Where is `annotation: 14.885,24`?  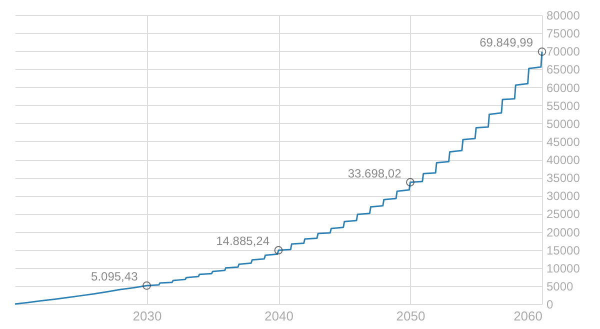
annotation: 14.885,24 is located at coordinates (243, 241).